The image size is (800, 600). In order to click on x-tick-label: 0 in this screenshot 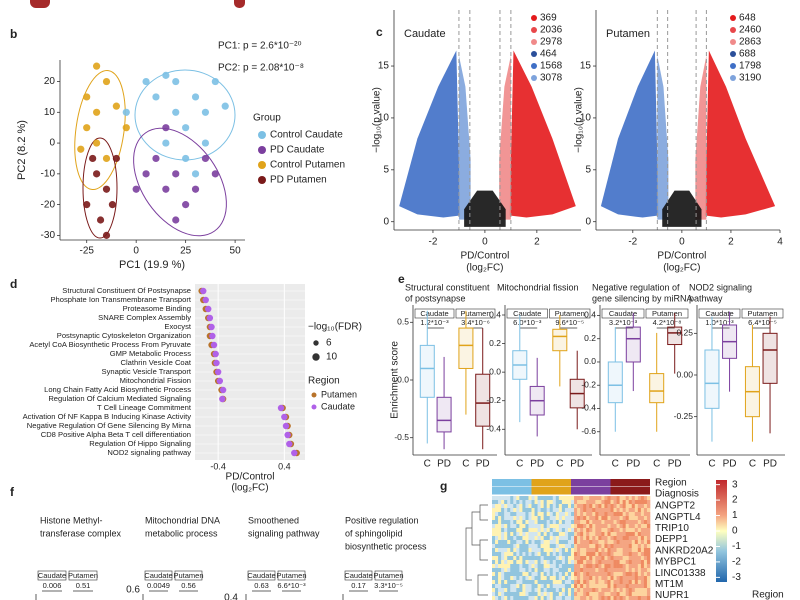, I will do `click(485, 242)`.